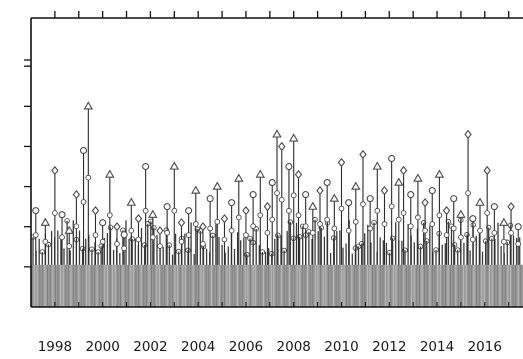  Describe the element at coordinates (55, 346) in the screenshot. I see `x-tick-label: 1998` at that location.